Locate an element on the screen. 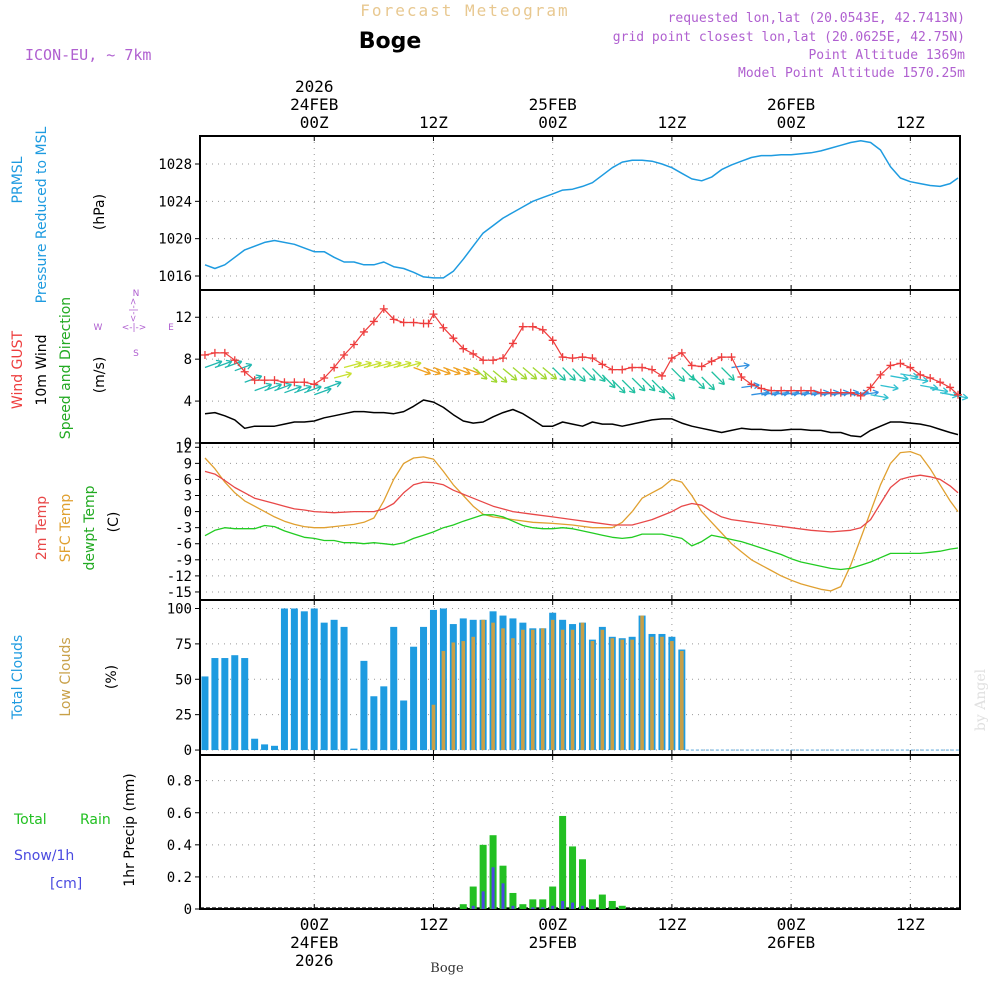  time-label: 00Z is located at coordinates (314, 924).